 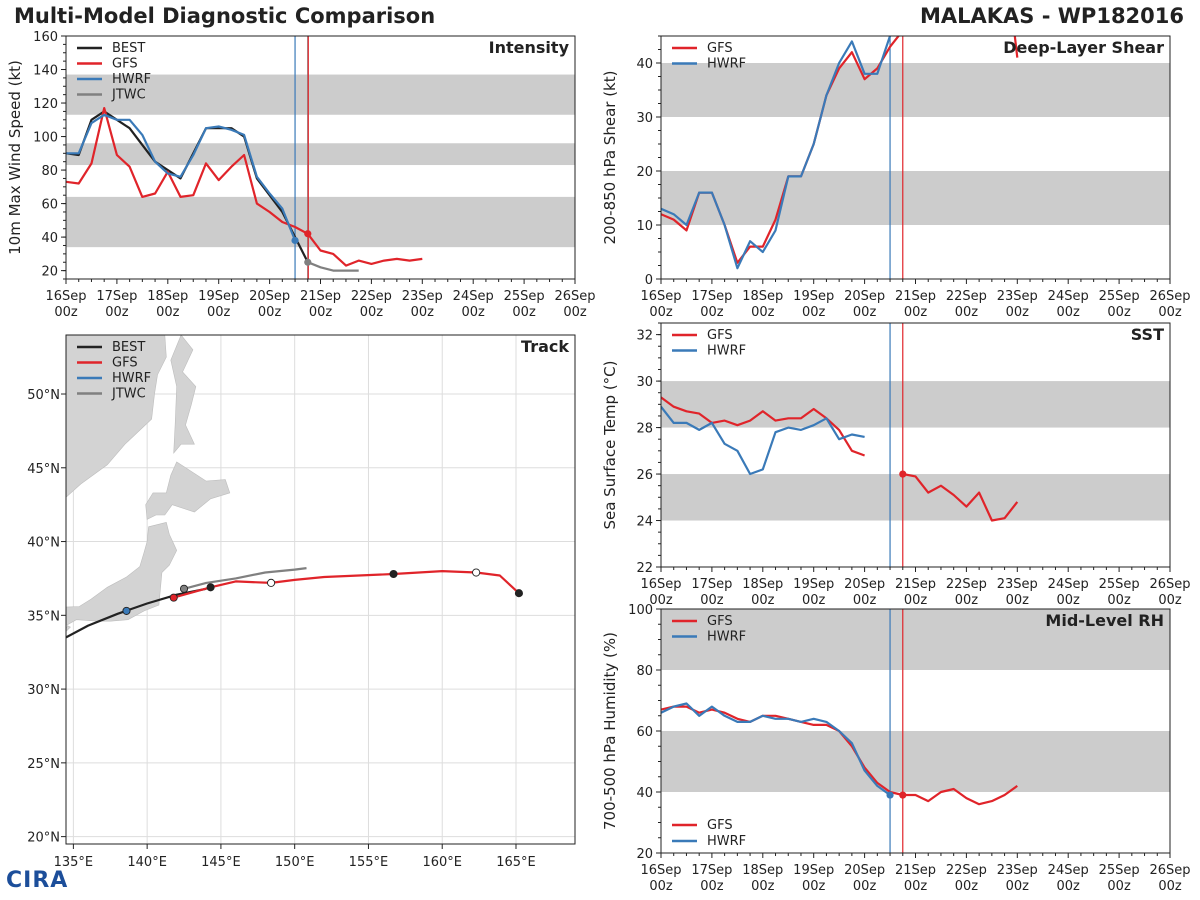 I want to click on intensity-ytick-label: 40, so click(x=49, y=238).